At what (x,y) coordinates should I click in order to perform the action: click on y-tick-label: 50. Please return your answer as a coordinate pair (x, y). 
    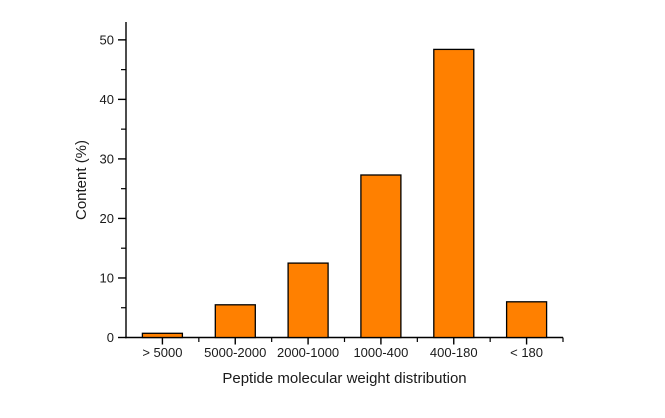
    Looking at the image, I should click on (107, 39).